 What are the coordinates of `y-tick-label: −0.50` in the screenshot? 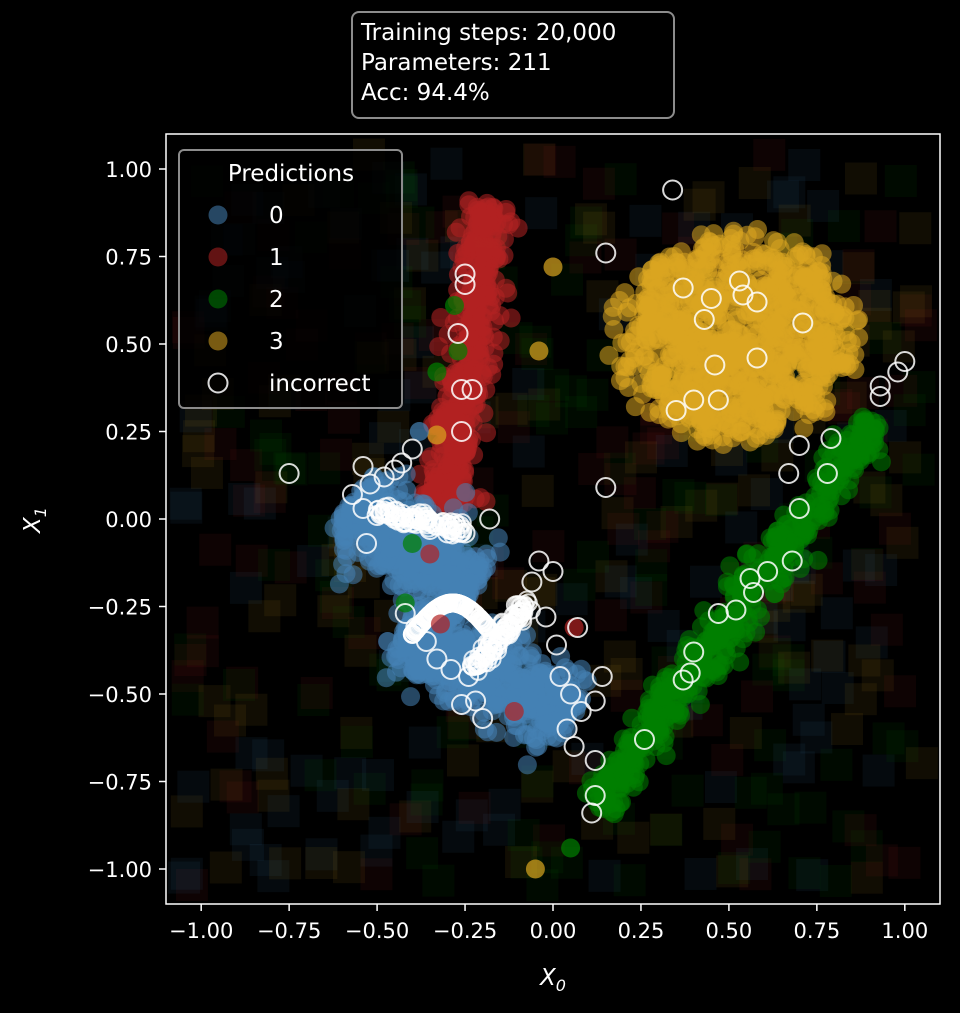 It's located at (120, 695).